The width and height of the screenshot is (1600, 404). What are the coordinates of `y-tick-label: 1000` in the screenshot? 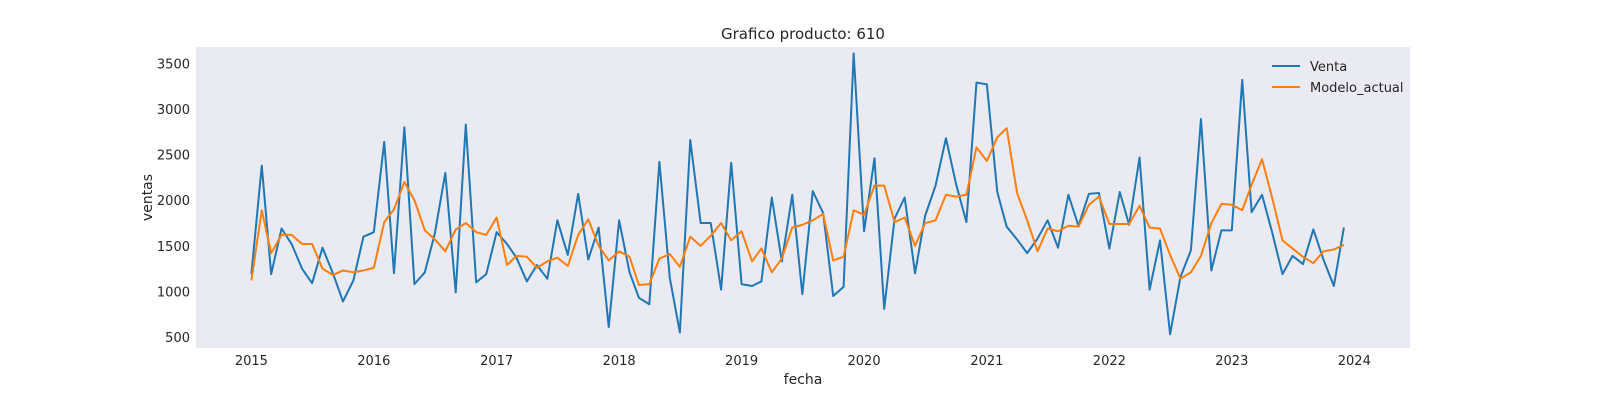 It's located at (173, 292).